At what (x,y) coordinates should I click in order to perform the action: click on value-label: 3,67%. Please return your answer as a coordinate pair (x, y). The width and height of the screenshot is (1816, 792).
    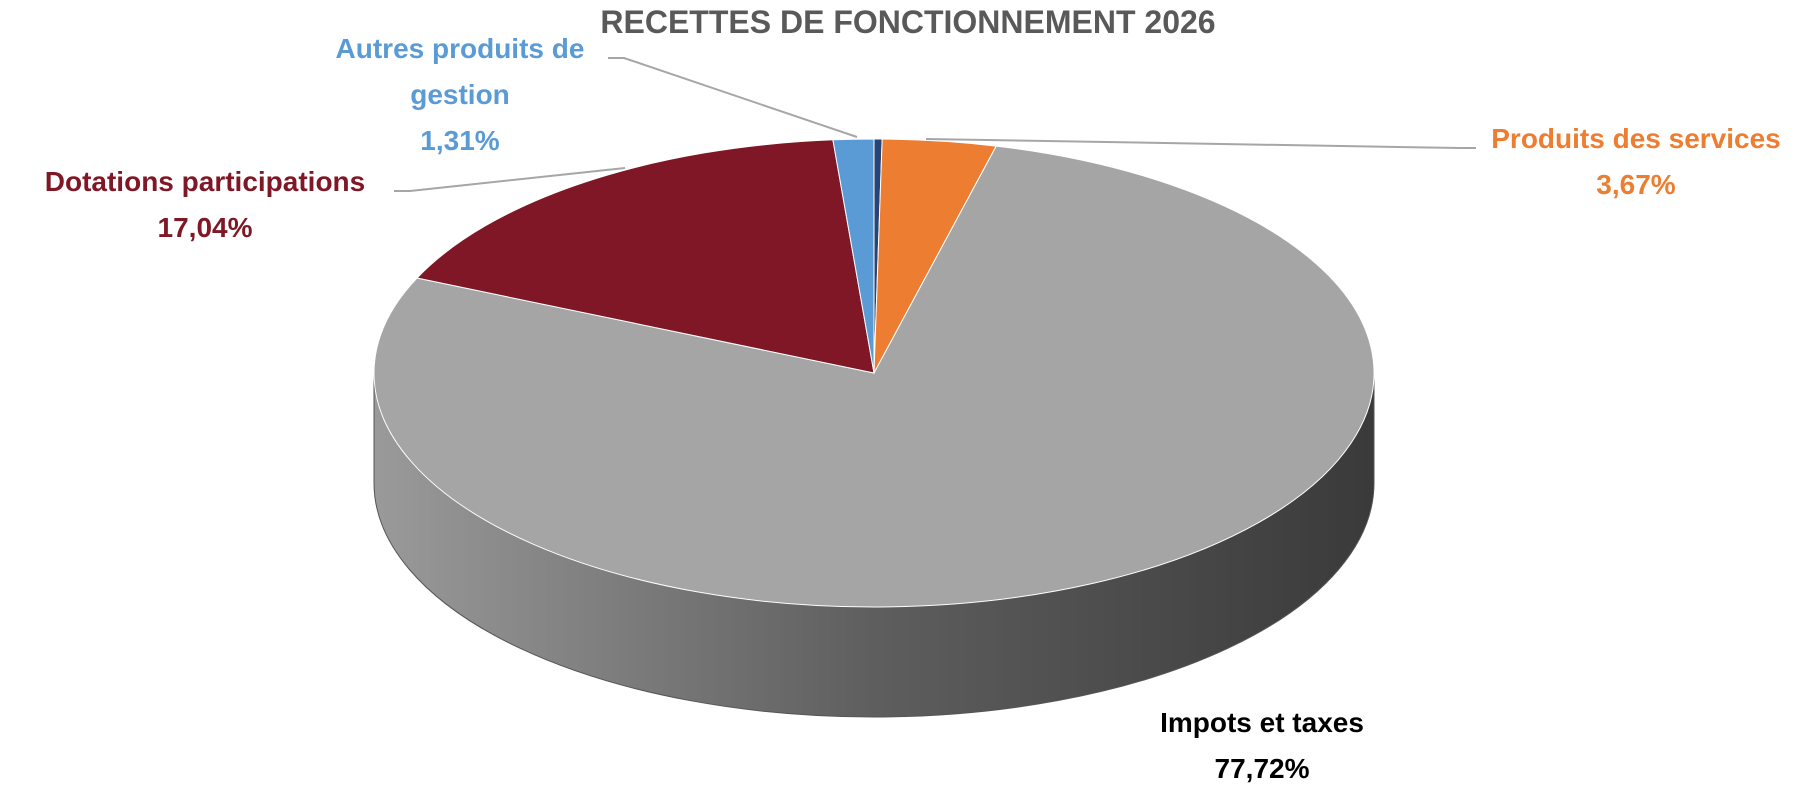
    Looking at the image, I should click on (1636, 184).